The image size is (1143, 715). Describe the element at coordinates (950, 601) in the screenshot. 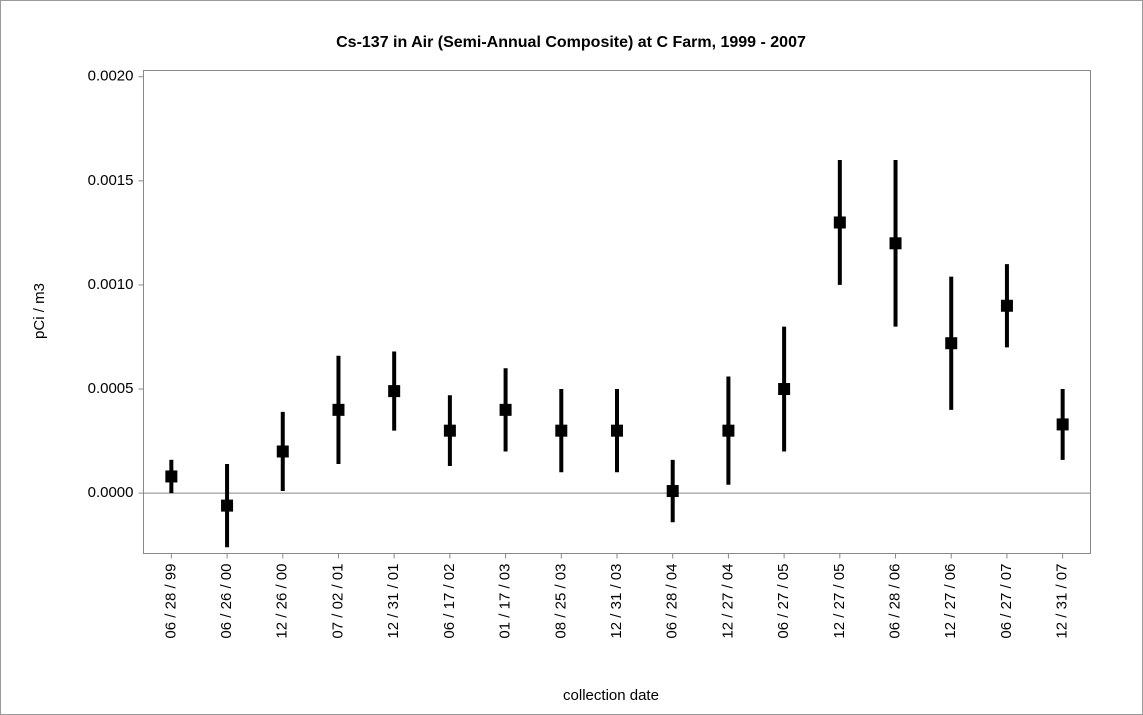

I see `x-tick-label: 12 / 27 / 06` at that location.